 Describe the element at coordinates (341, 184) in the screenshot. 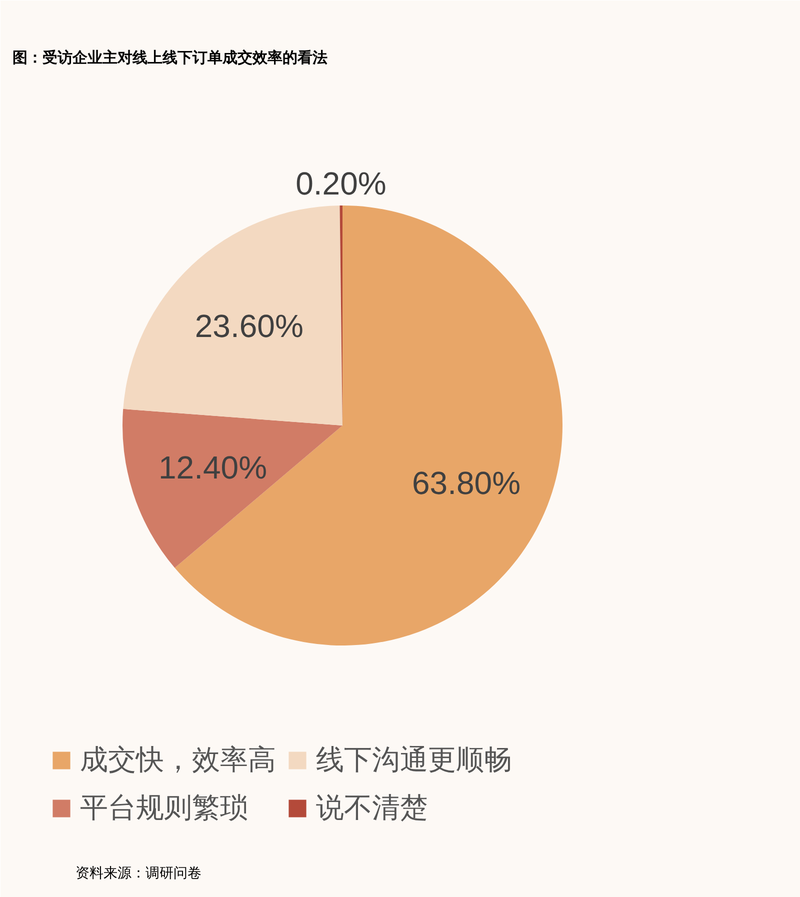

I see `data-label: 0.20%` at that location.